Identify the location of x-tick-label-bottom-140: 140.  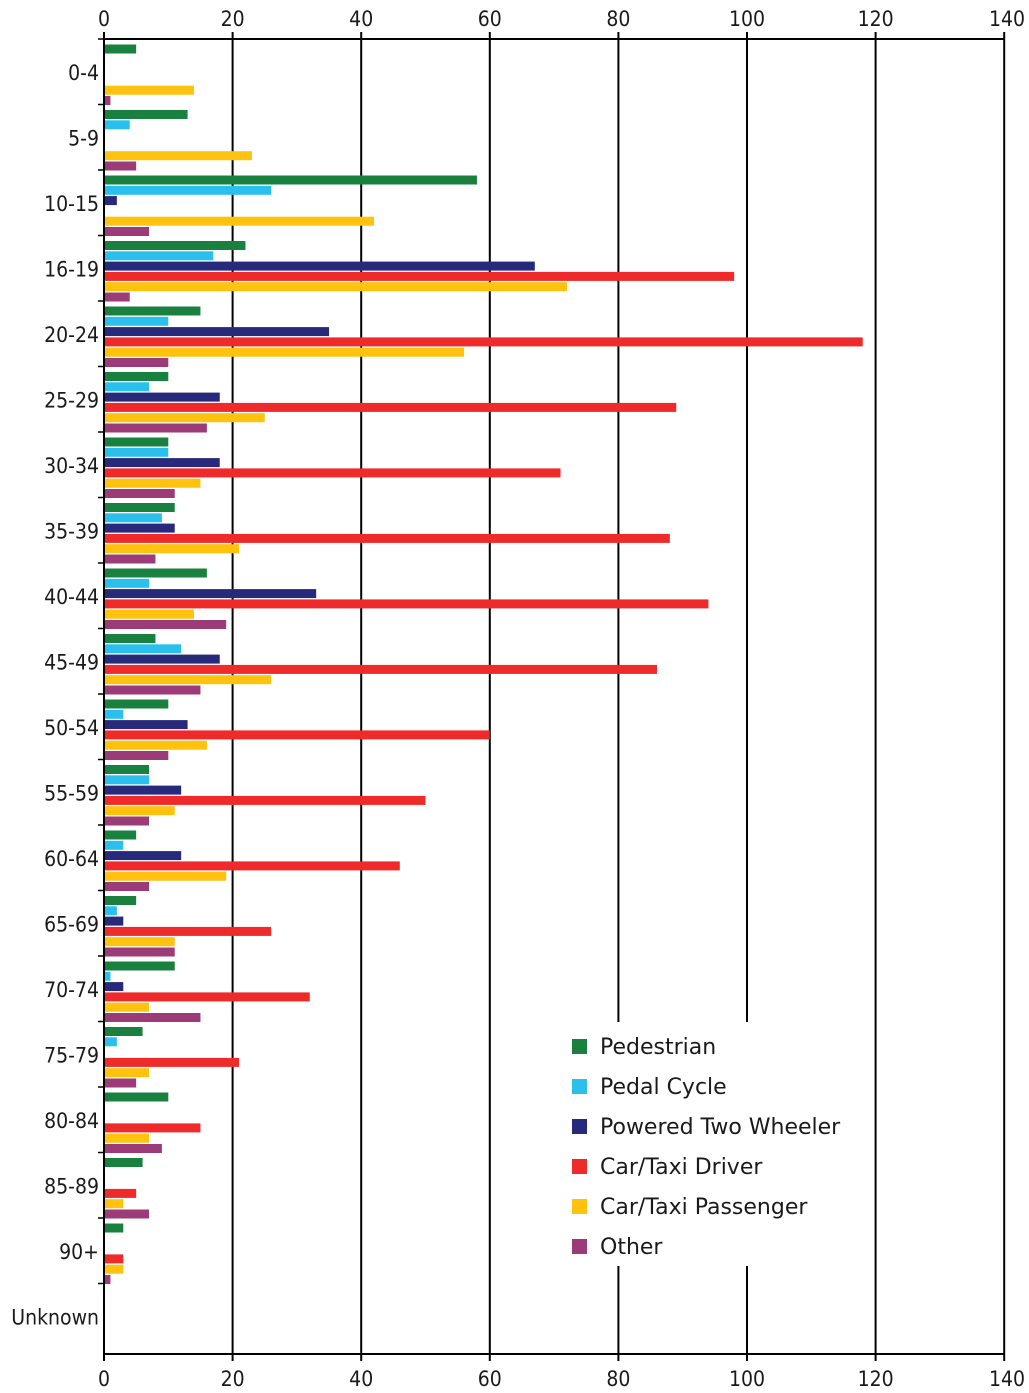
(1007, 1379).